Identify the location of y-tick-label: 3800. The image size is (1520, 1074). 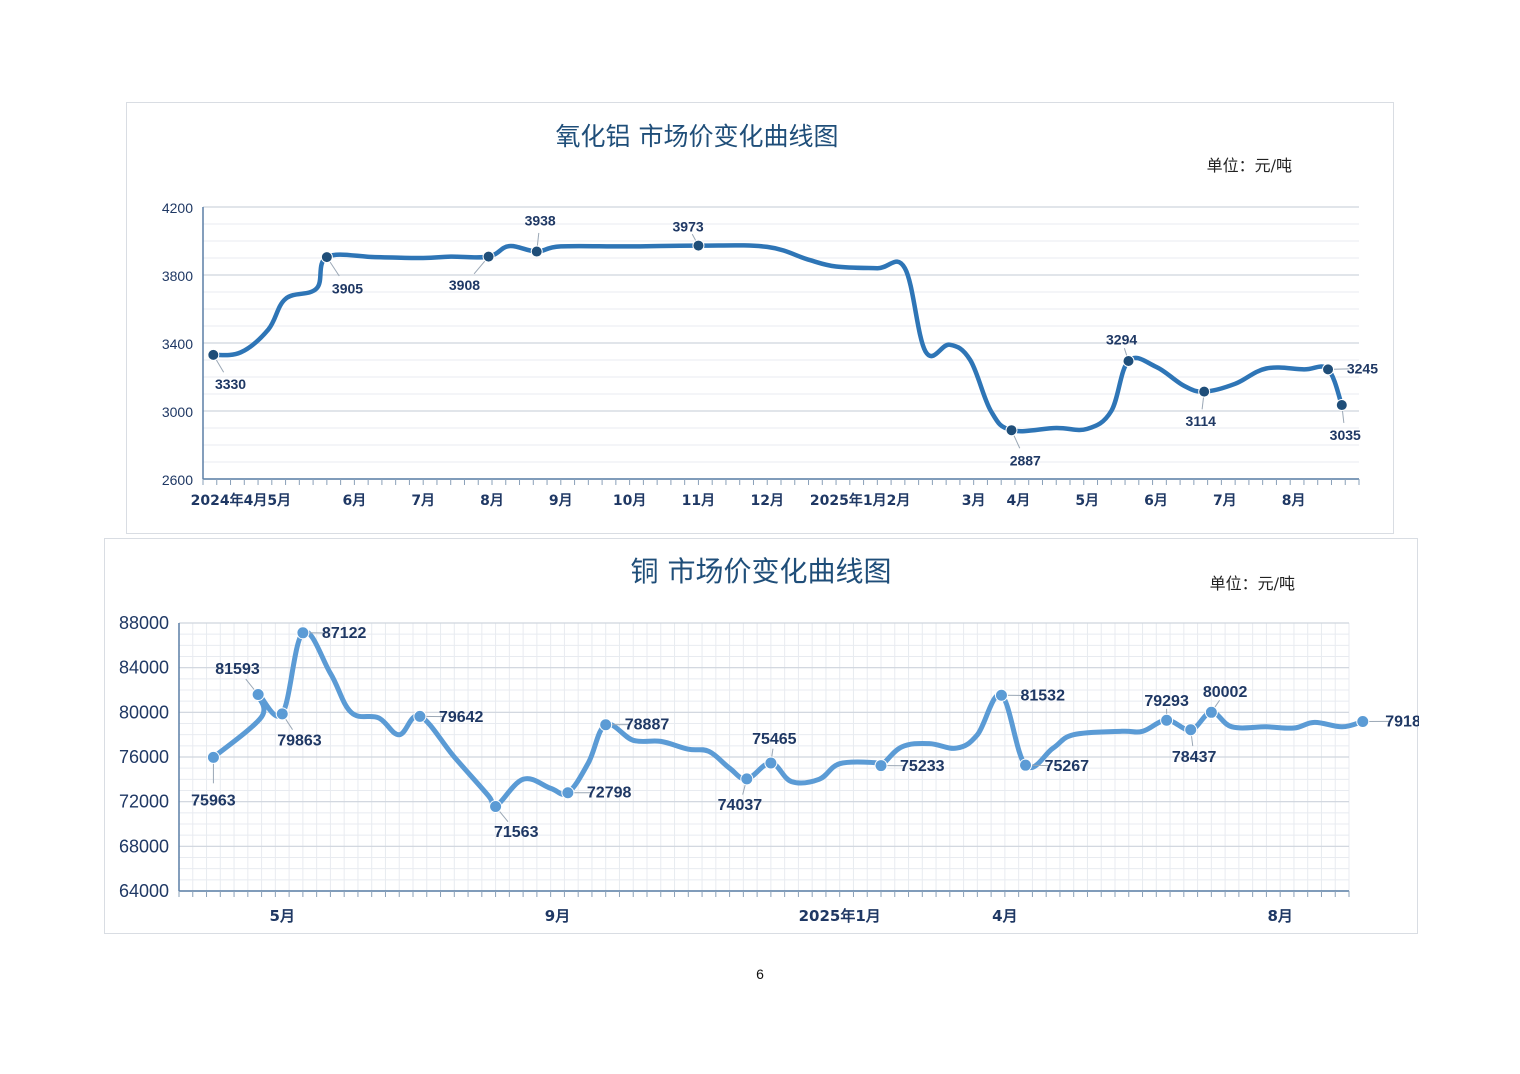
(177, 276).